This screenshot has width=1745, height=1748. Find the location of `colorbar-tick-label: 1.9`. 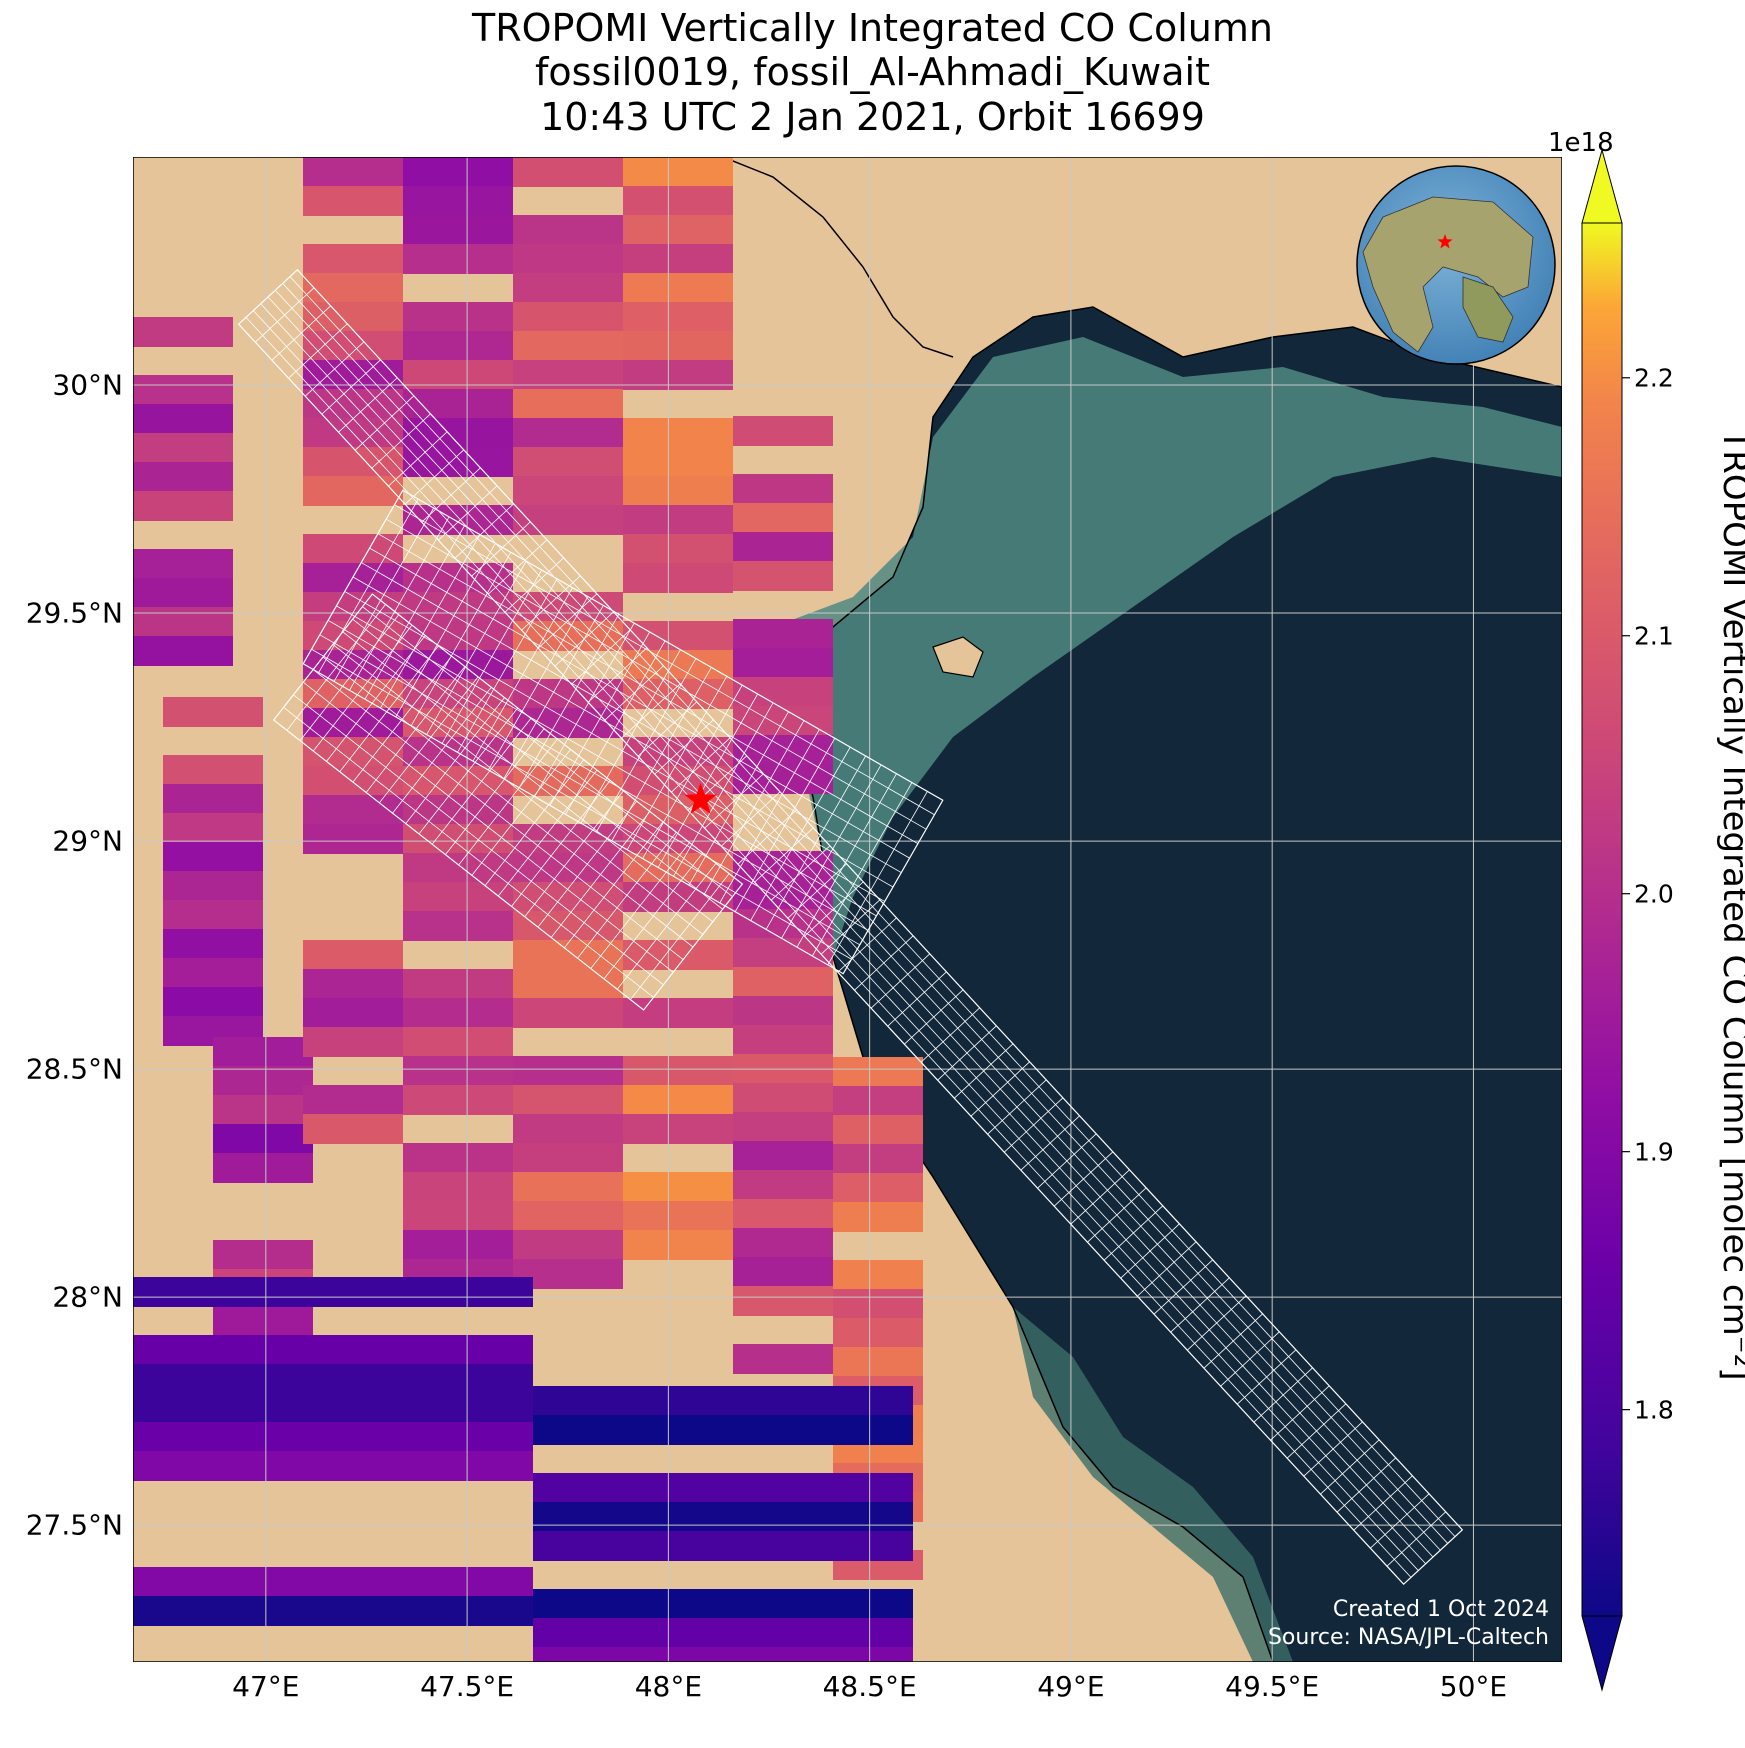

colorbar-tick-label: 1.9 is located at coordinates (1654, 1152).